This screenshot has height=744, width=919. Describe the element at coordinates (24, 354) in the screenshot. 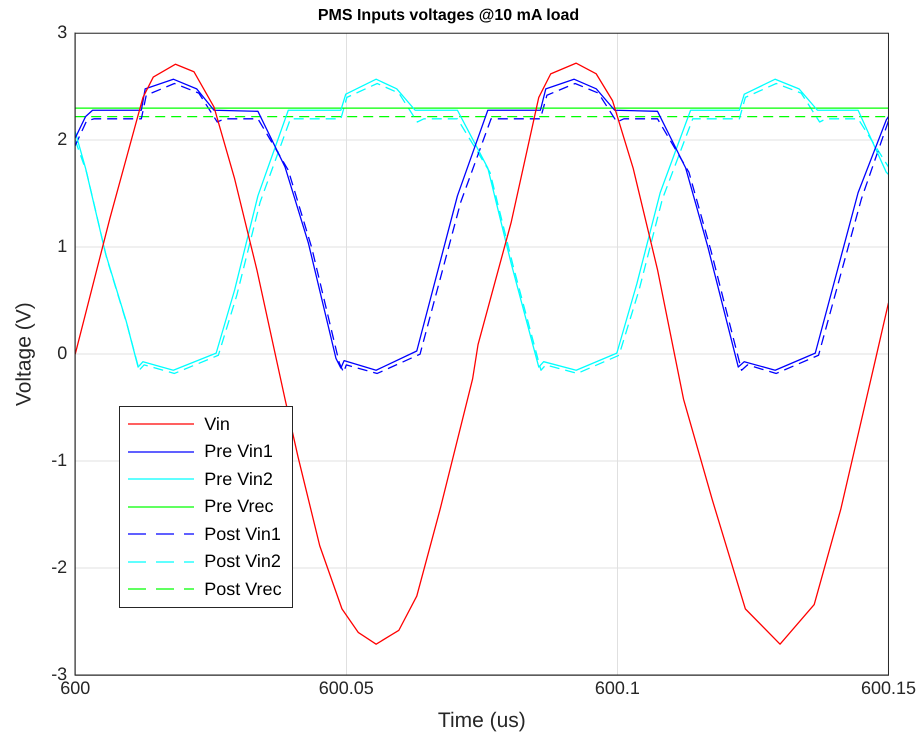

I see `y-axis-title: Voltage (V)` at that location.